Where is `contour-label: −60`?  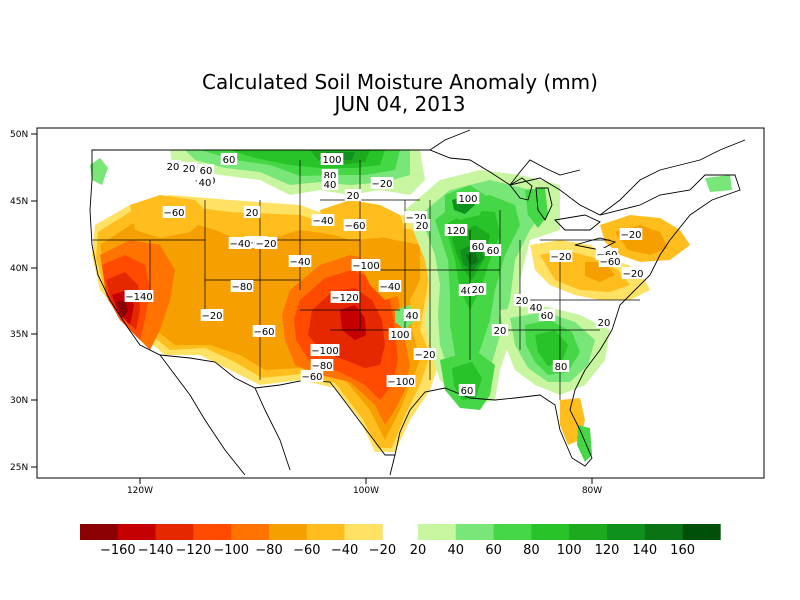 contour-label: −60 is located at coordinates (609, 262).